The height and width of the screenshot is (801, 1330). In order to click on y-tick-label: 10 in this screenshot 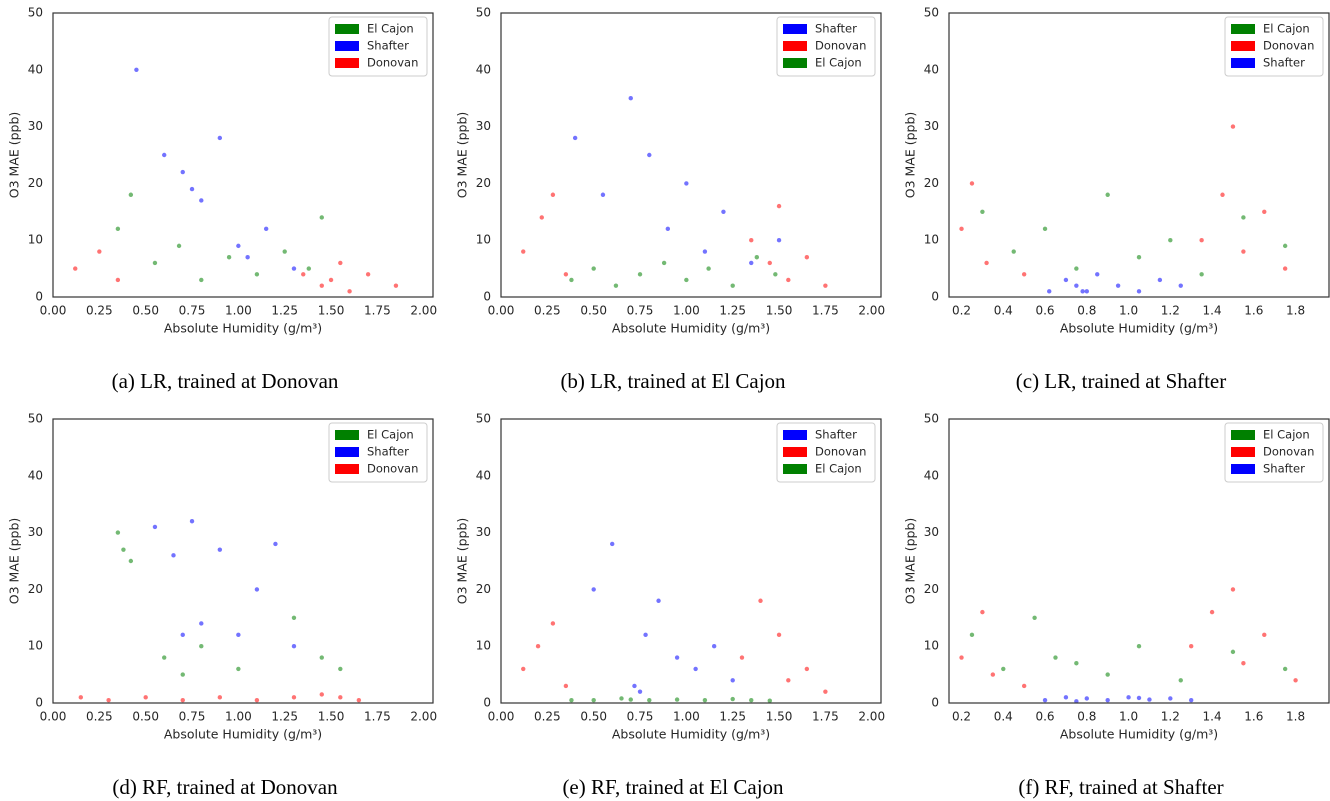, I will do `click(483, 646)`.